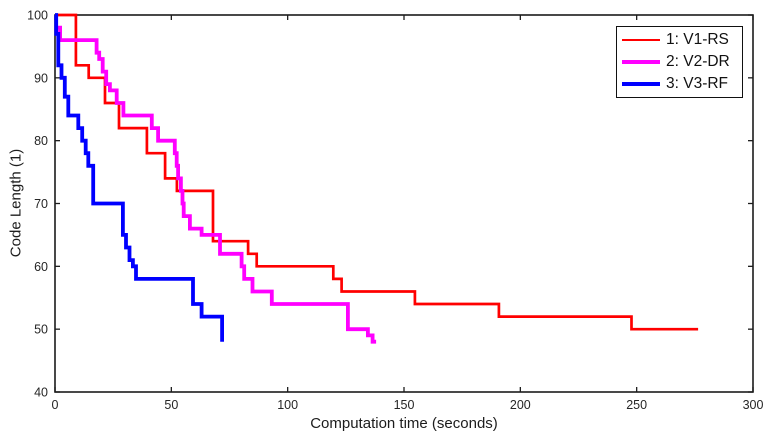 This screenshot has height=443, width=768. Describe the element at coordinates (41, 267) in the screenshot. I see `y-tick-label: 60` at that location.